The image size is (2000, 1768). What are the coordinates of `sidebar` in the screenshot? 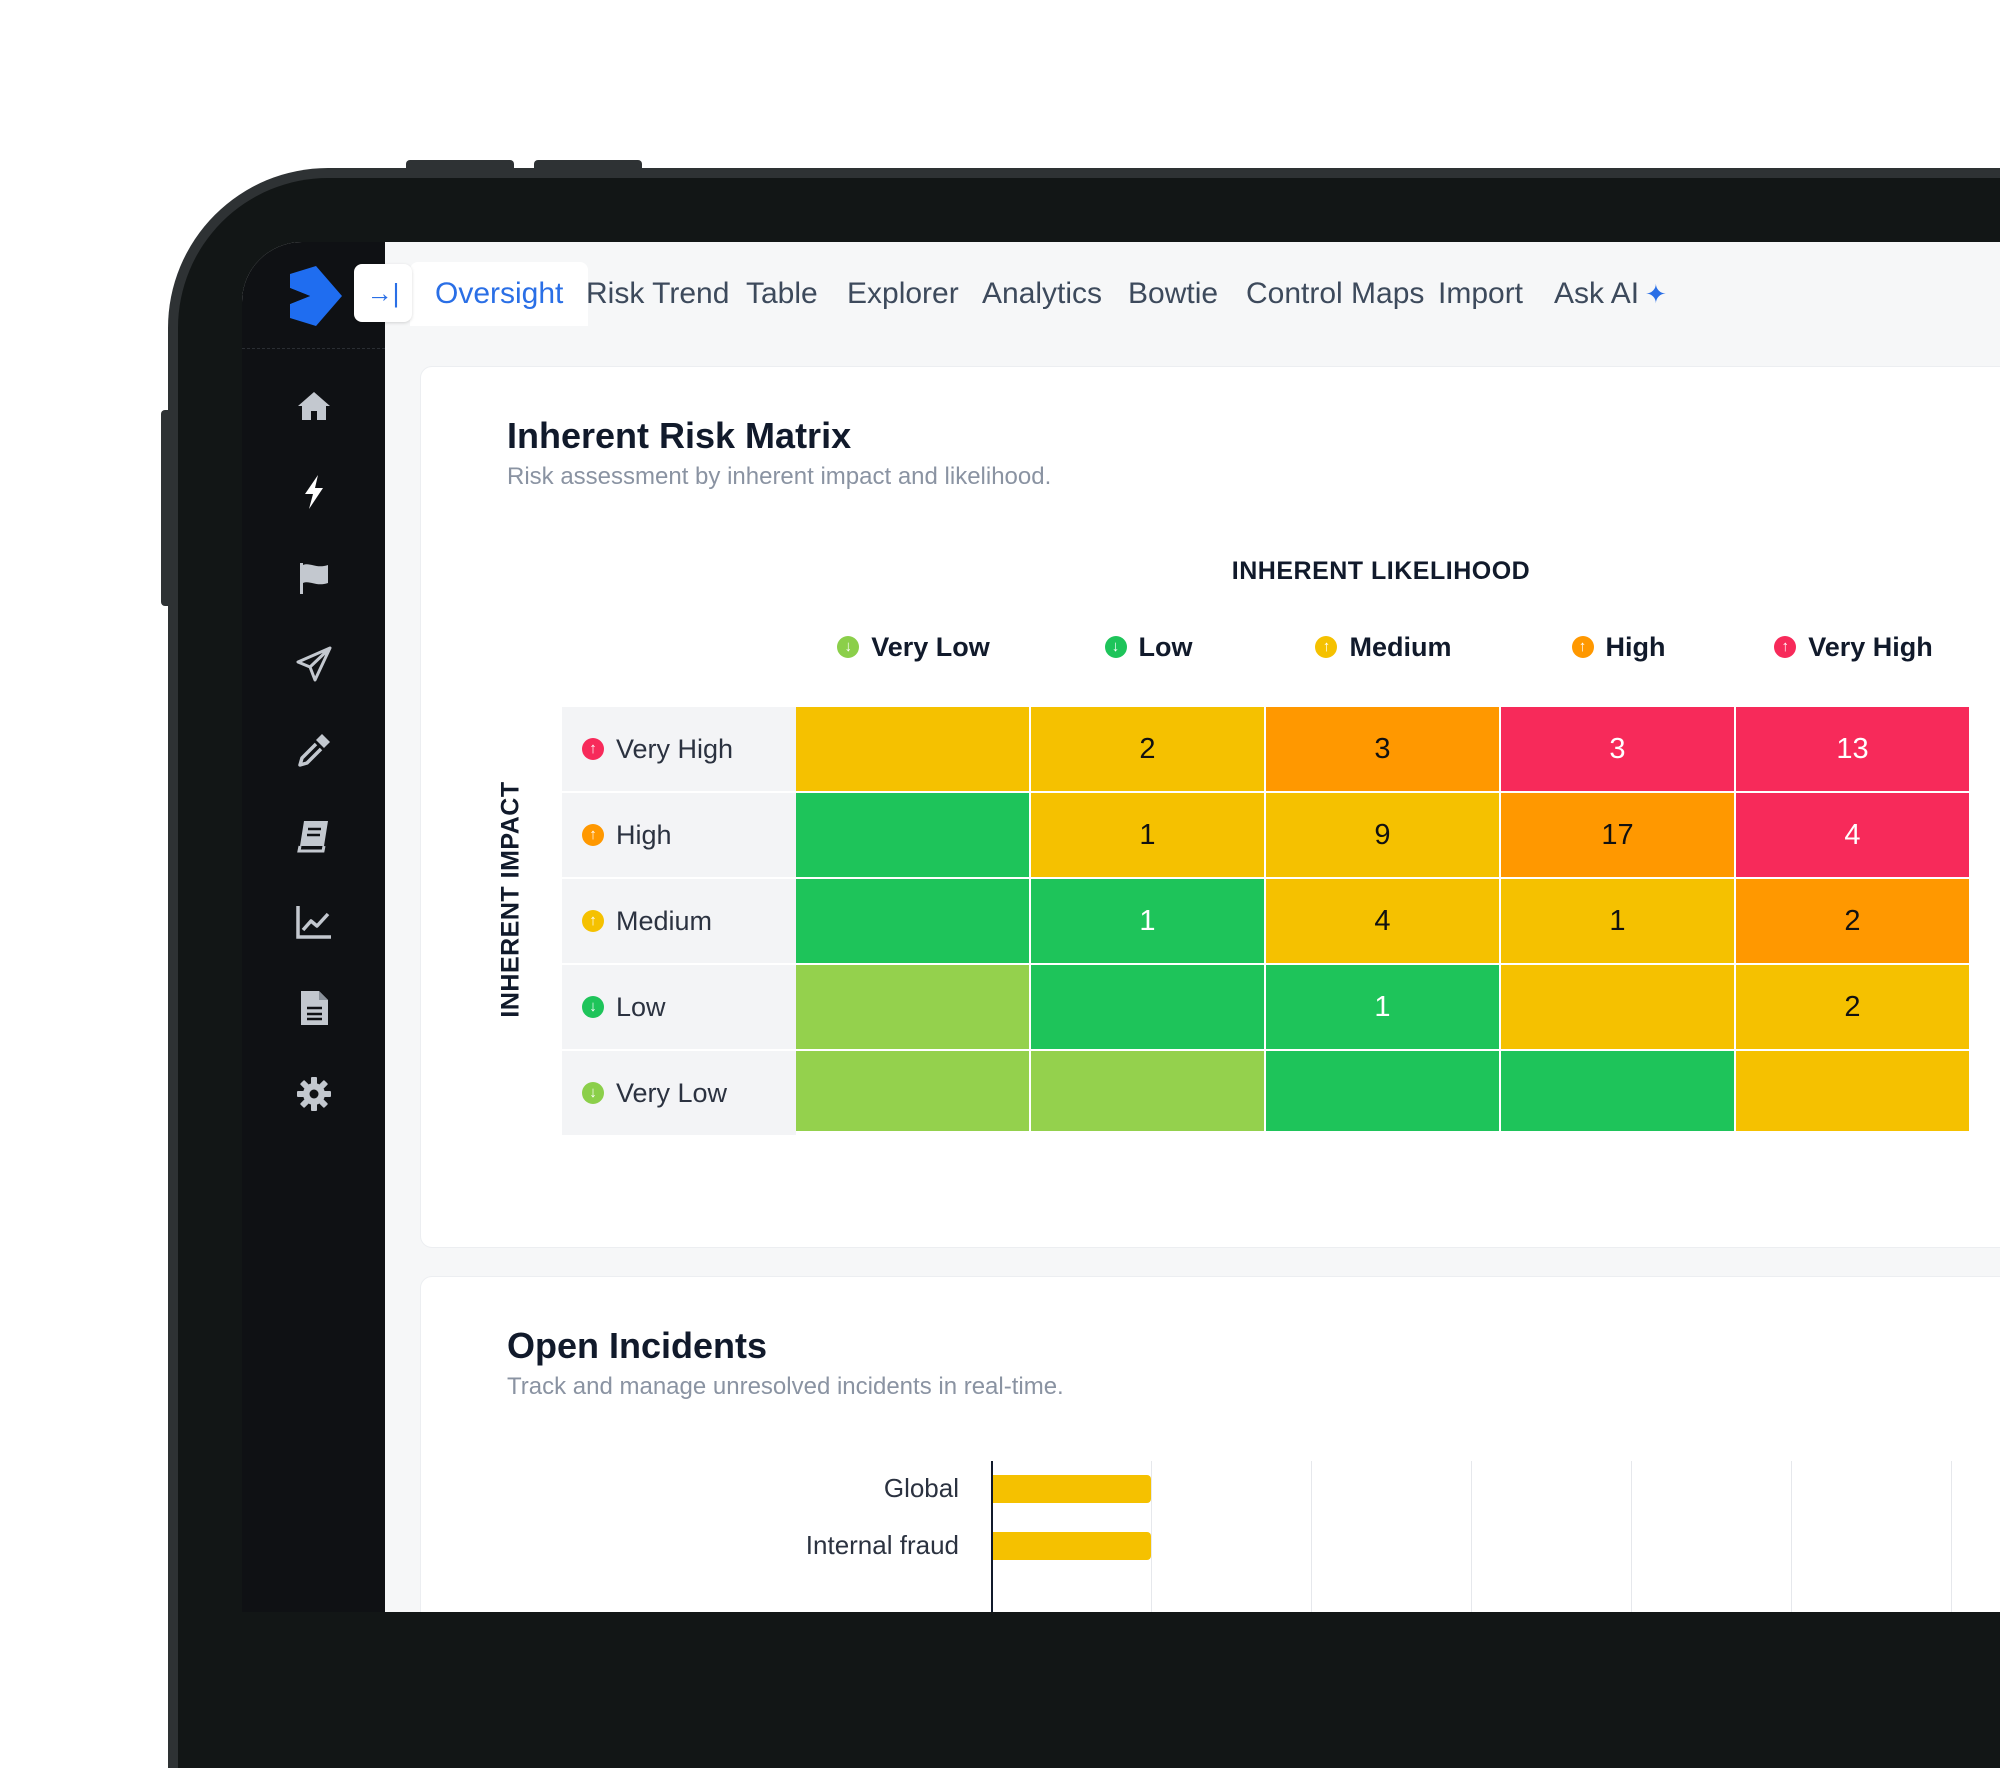 It's located at (313, 927).